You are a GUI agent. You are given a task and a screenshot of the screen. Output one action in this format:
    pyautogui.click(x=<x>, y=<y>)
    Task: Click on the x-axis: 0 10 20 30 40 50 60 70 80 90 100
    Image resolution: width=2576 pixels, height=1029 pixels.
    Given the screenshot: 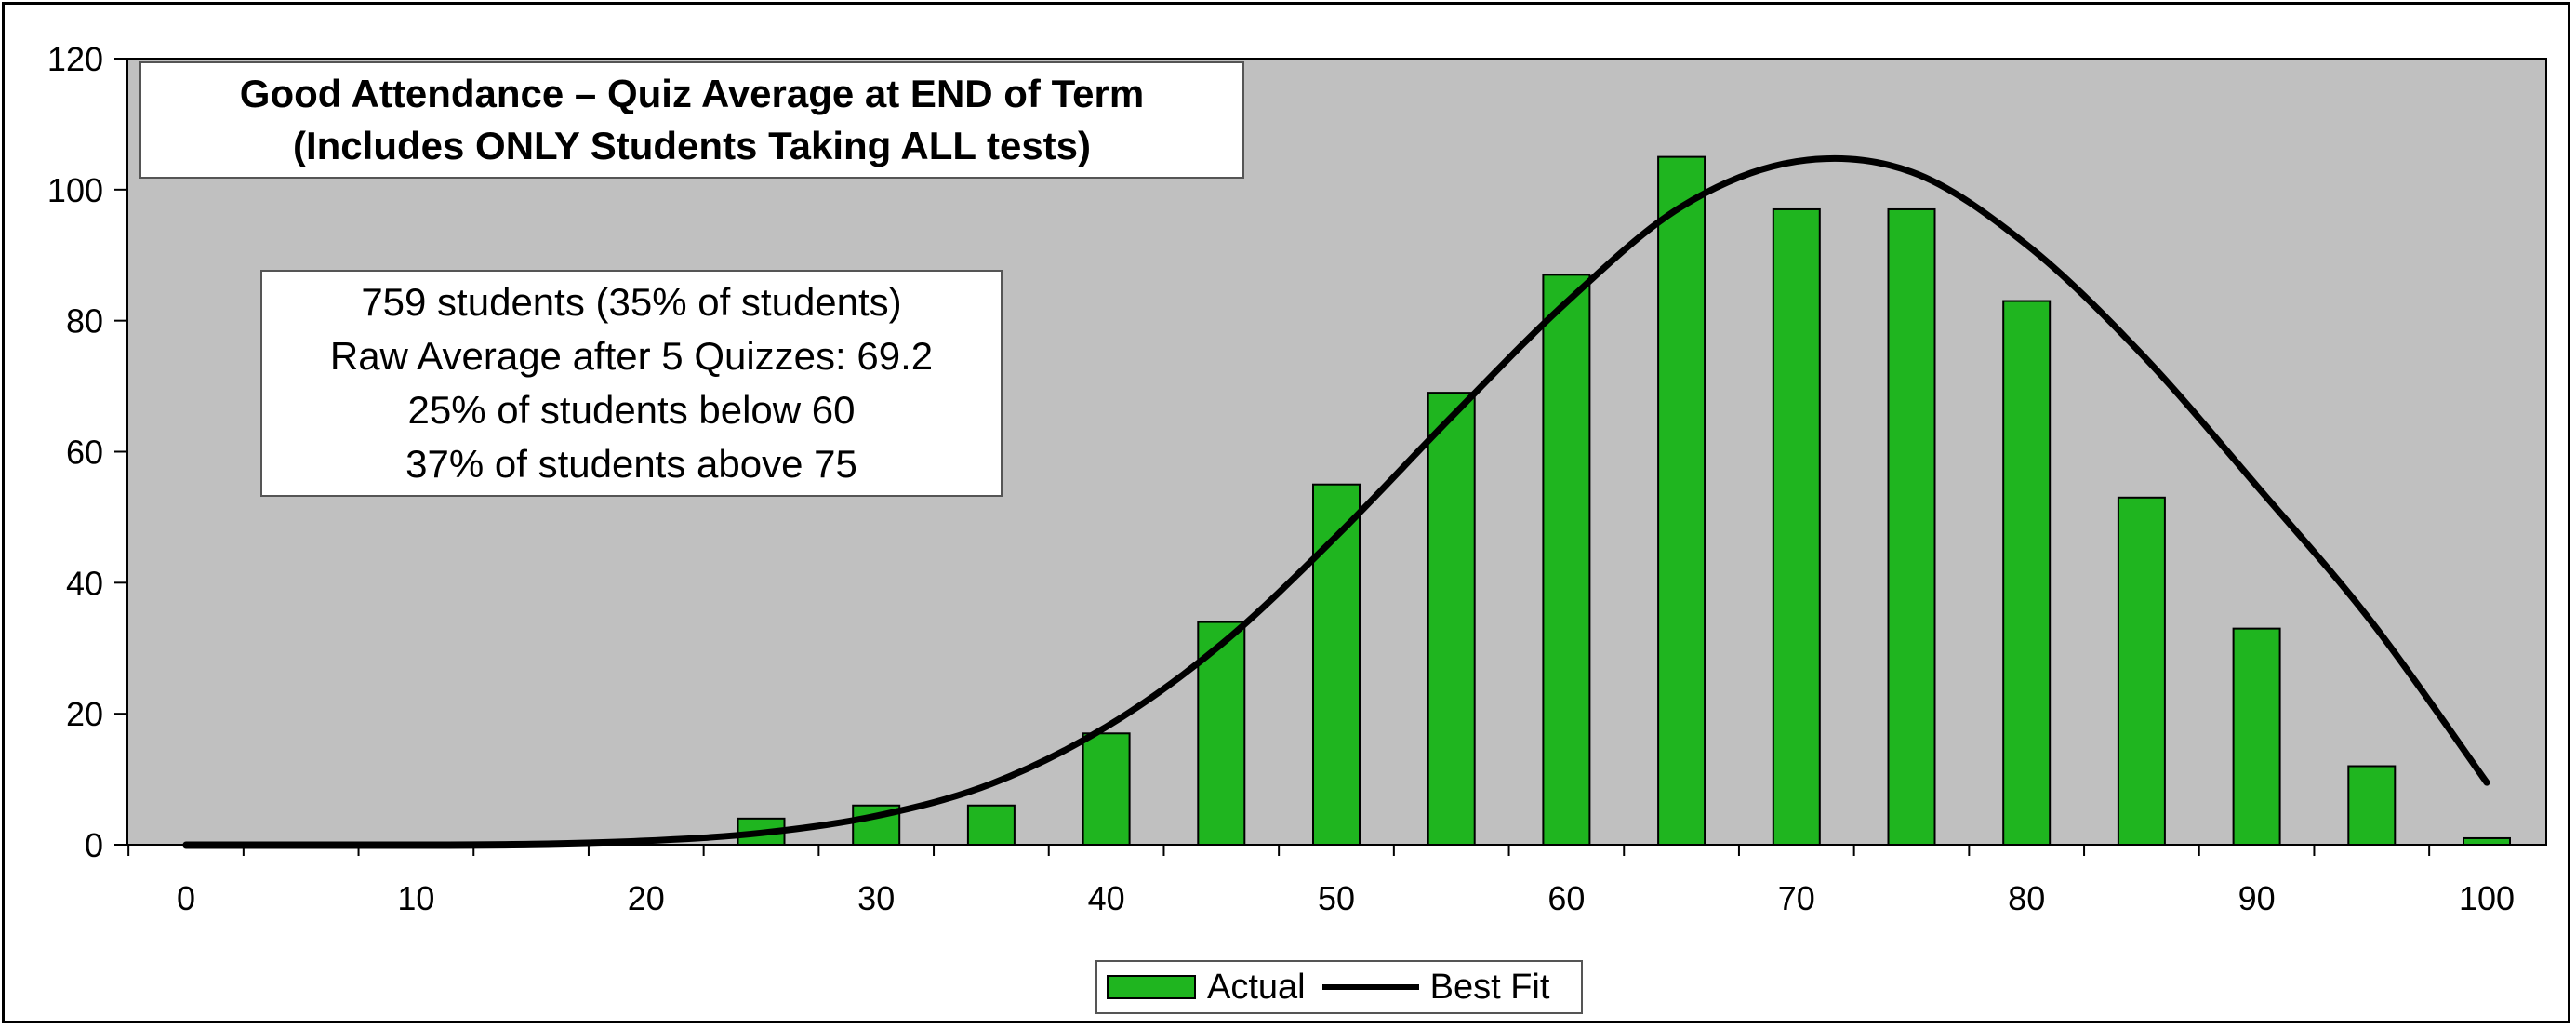 What is the action you would take?
    pyautogui.click(x=1336, y=880)
    